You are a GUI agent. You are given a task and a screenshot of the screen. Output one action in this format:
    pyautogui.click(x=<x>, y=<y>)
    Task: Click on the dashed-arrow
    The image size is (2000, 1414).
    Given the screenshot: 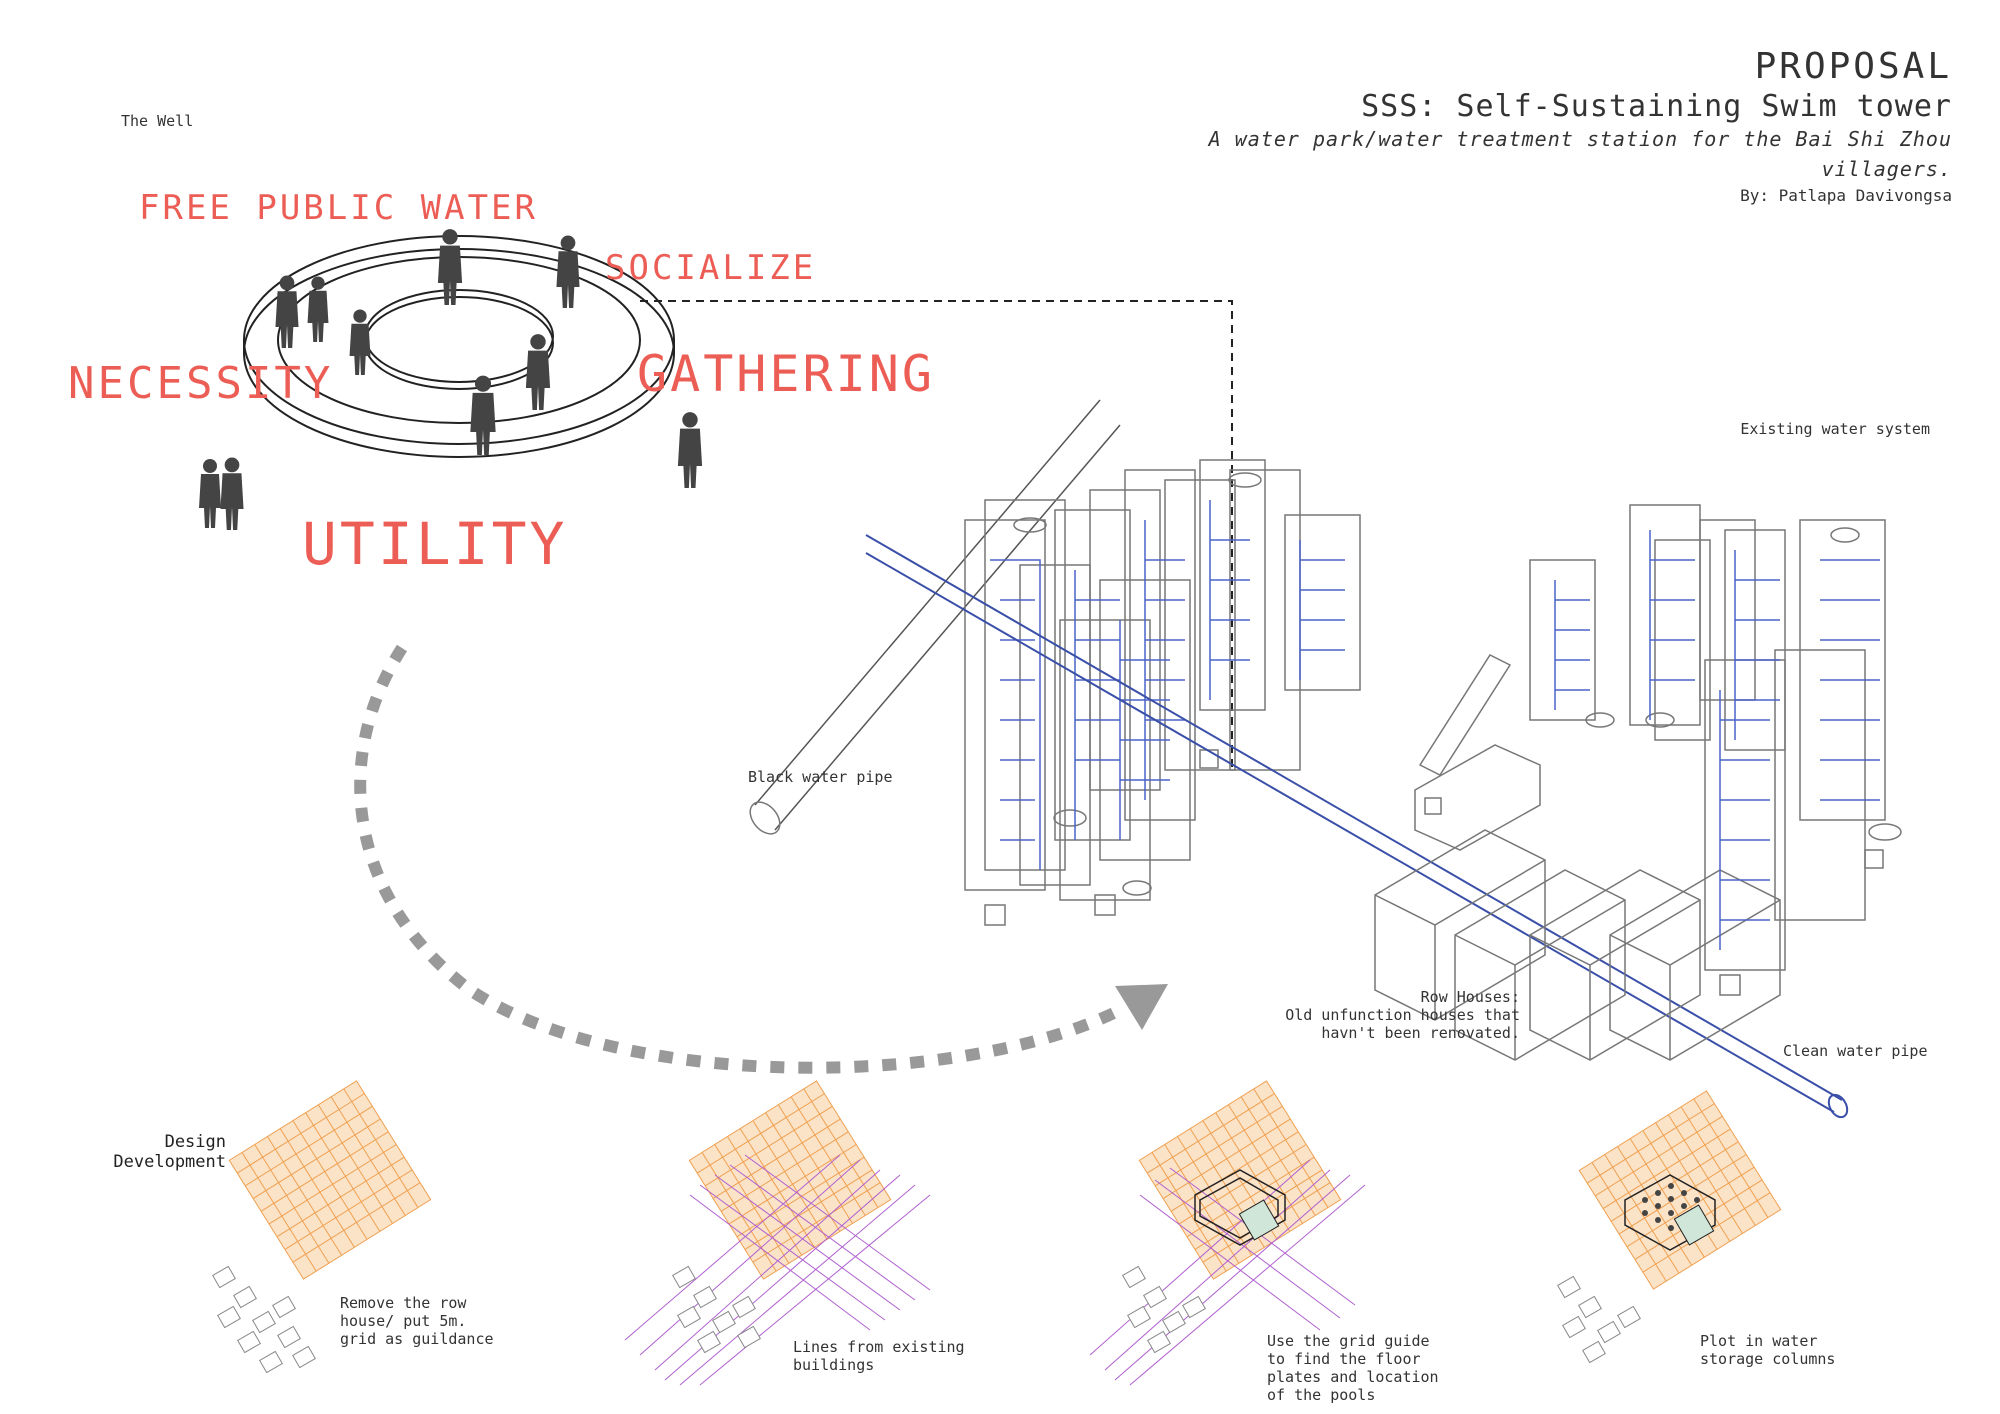 What is the action you would take?
    pyautogui.click(x=761, y=859)
    